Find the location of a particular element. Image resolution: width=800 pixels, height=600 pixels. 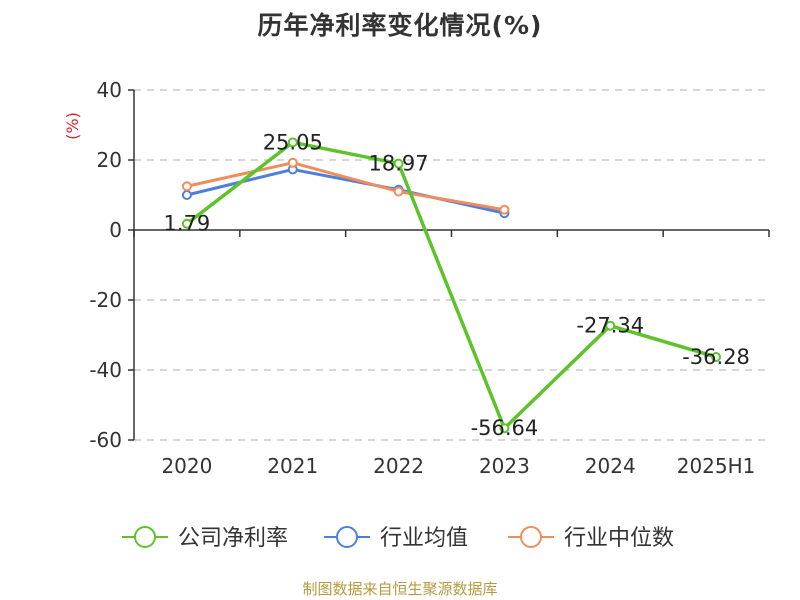

legend: 公司净利率 行业均值 行业中位数 is located at coordinates (398, 538).